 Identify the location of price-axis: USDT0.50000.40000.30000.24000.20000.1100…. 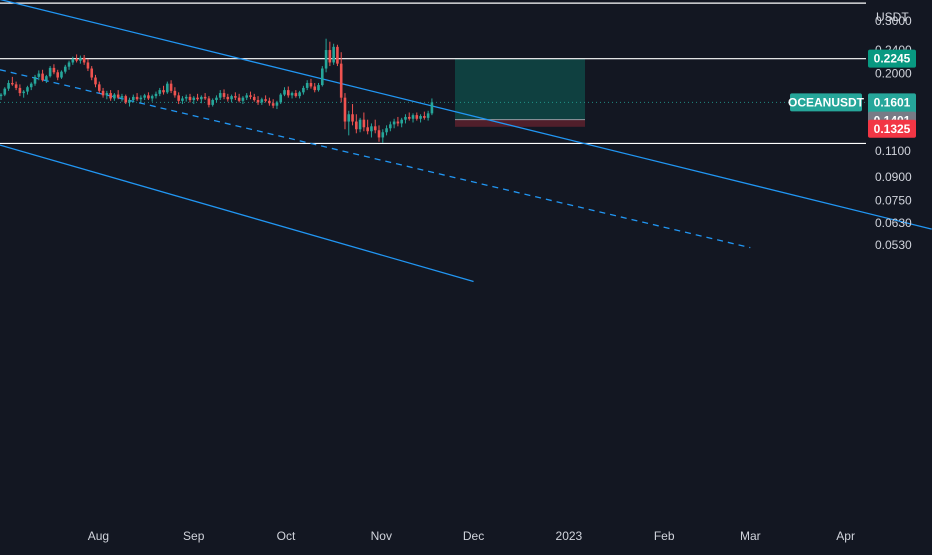
(893, 126).